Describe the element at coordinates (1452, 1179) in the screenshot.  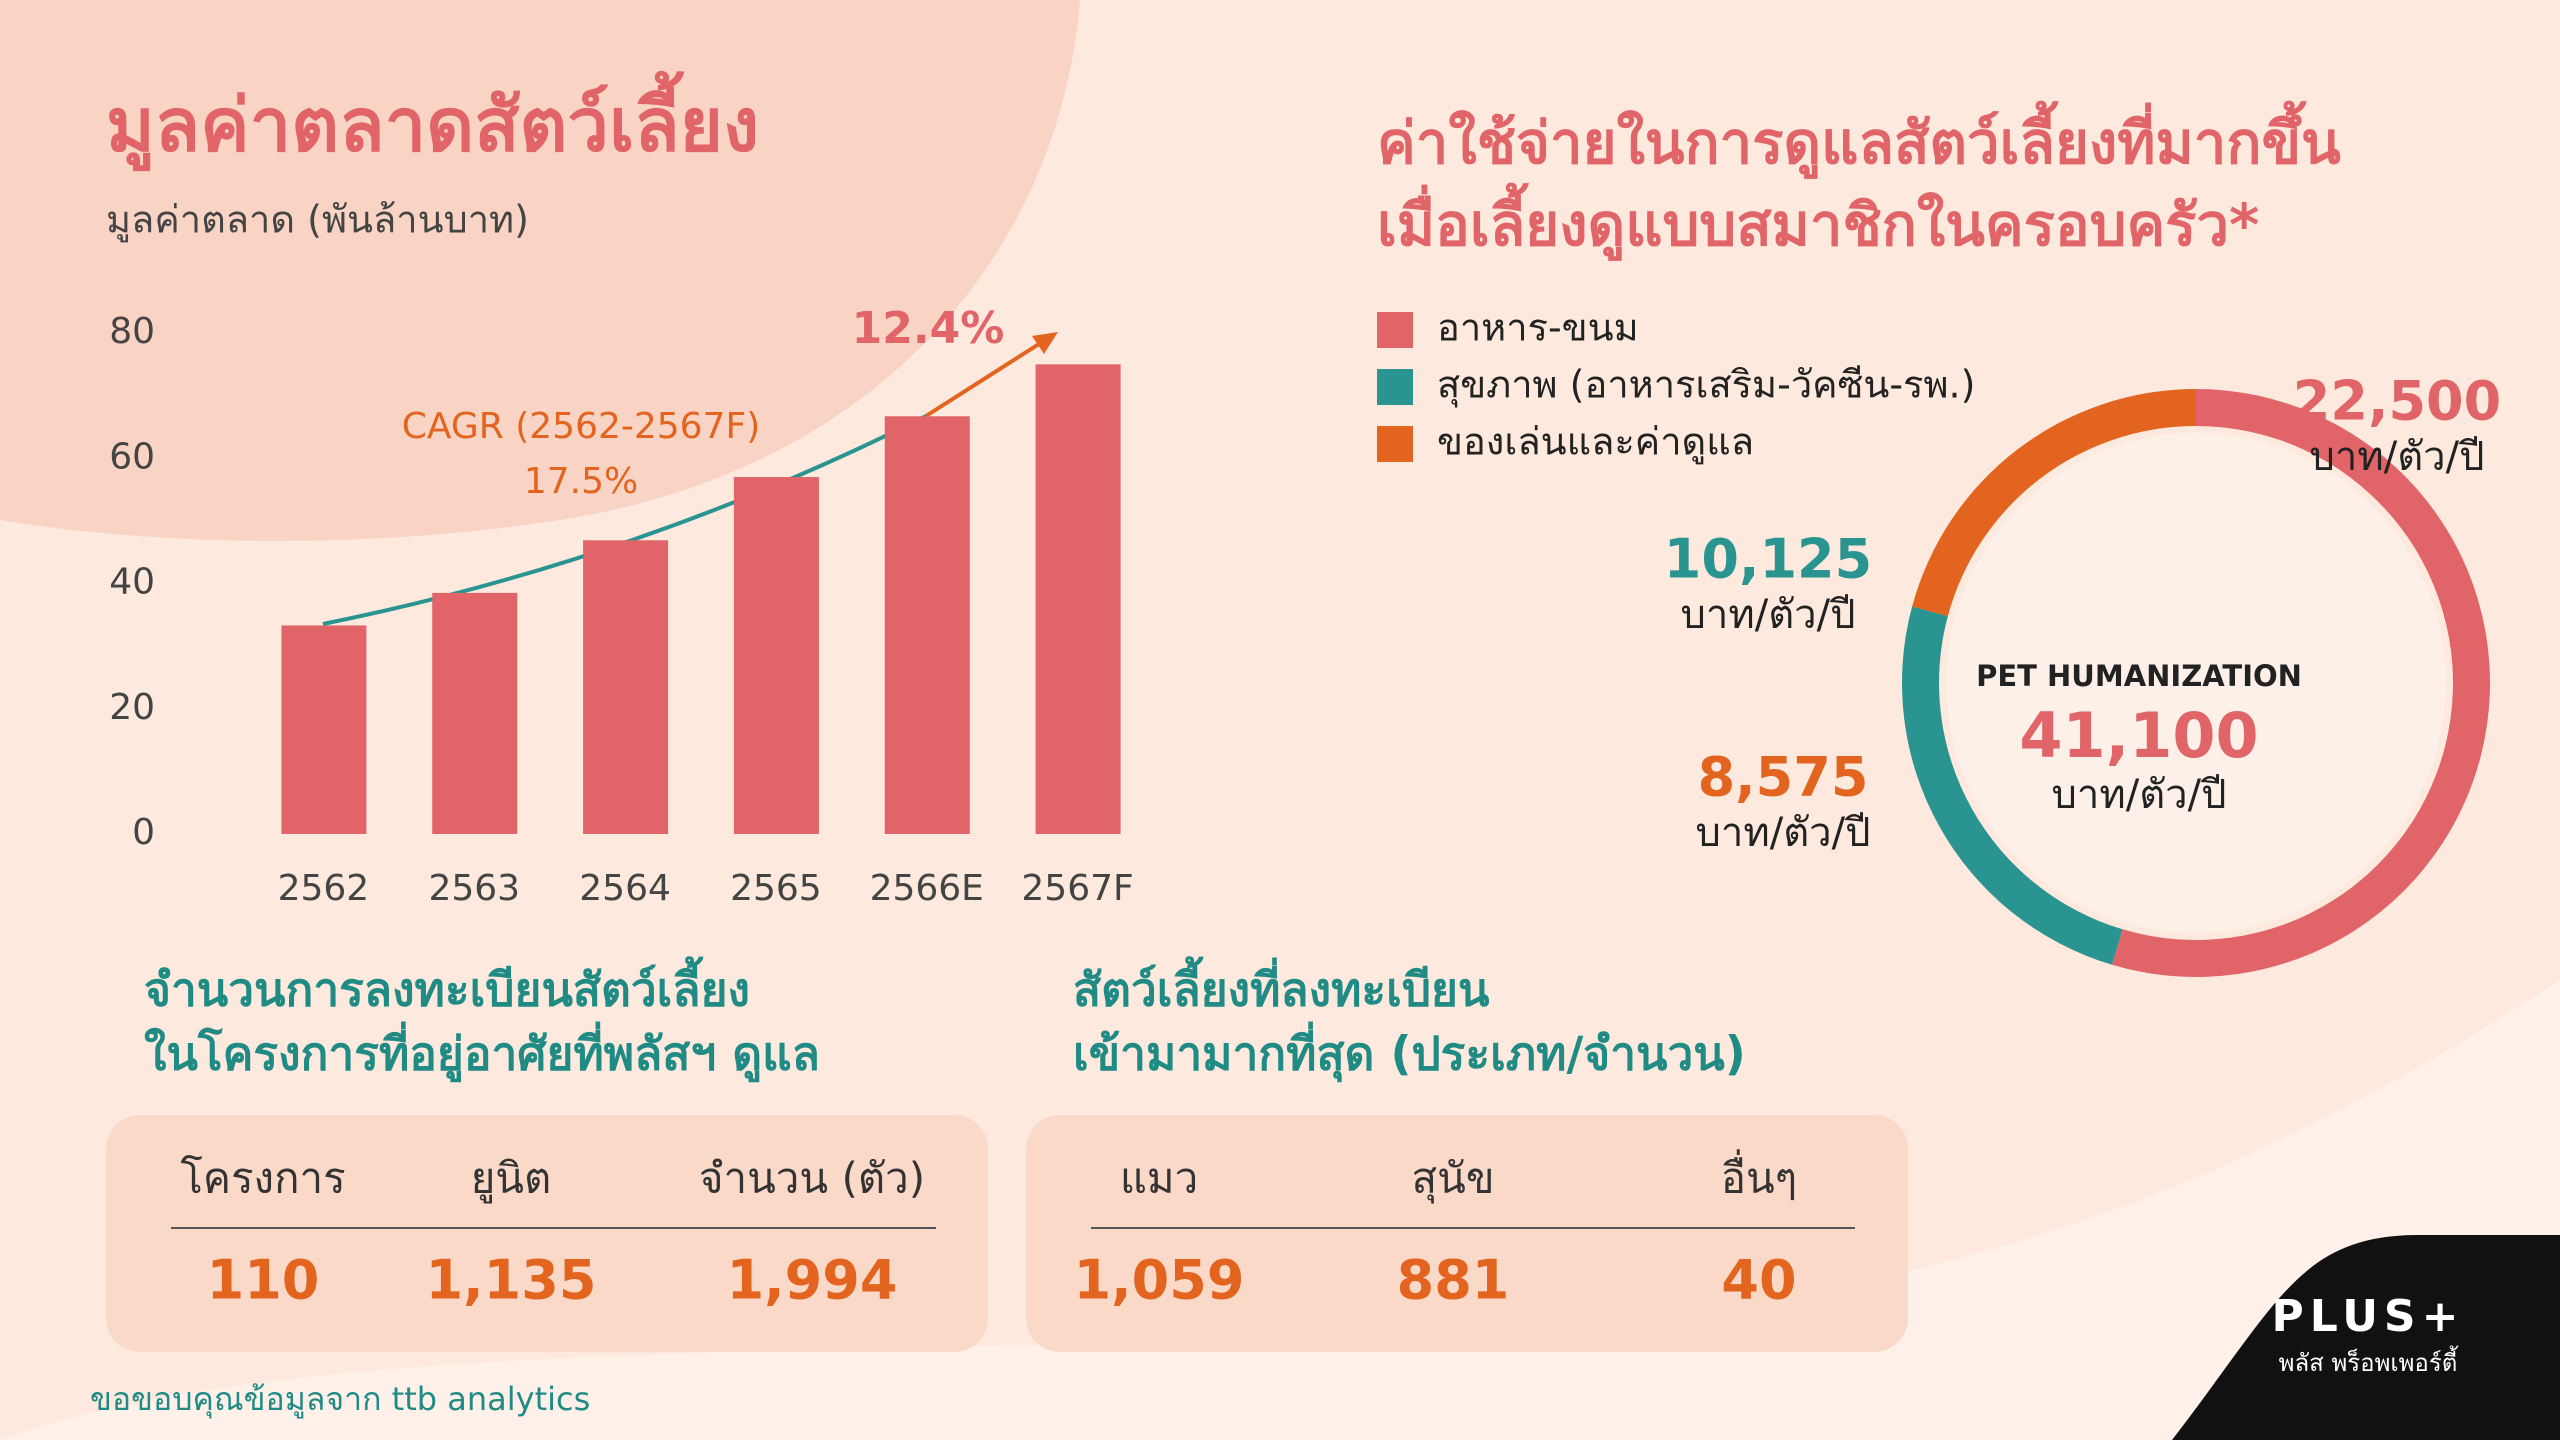
I see `table-header: สุนัข` at that location.